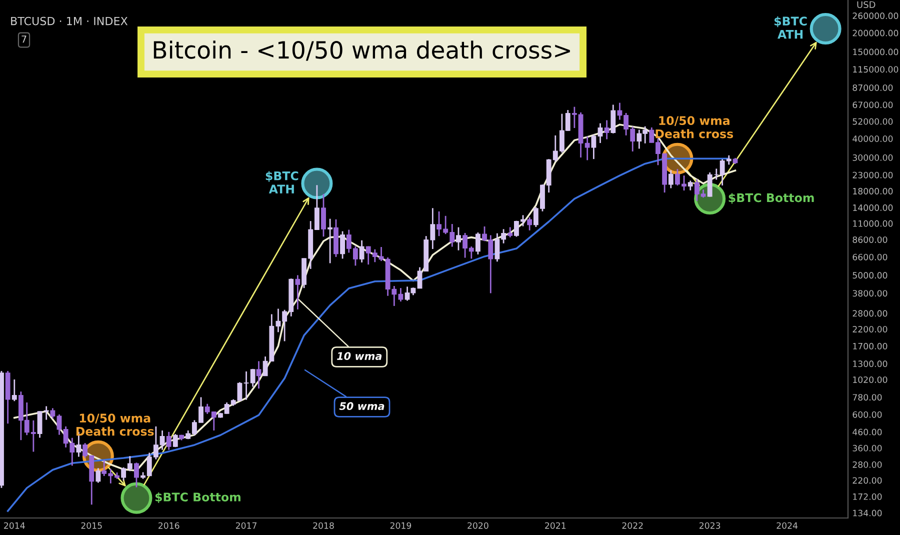 The image size is (900, 535). What do you see at coordinates (866, 4) in the screenshot?
I see `y-axis-title: USD` at bounding box center [866, 4].